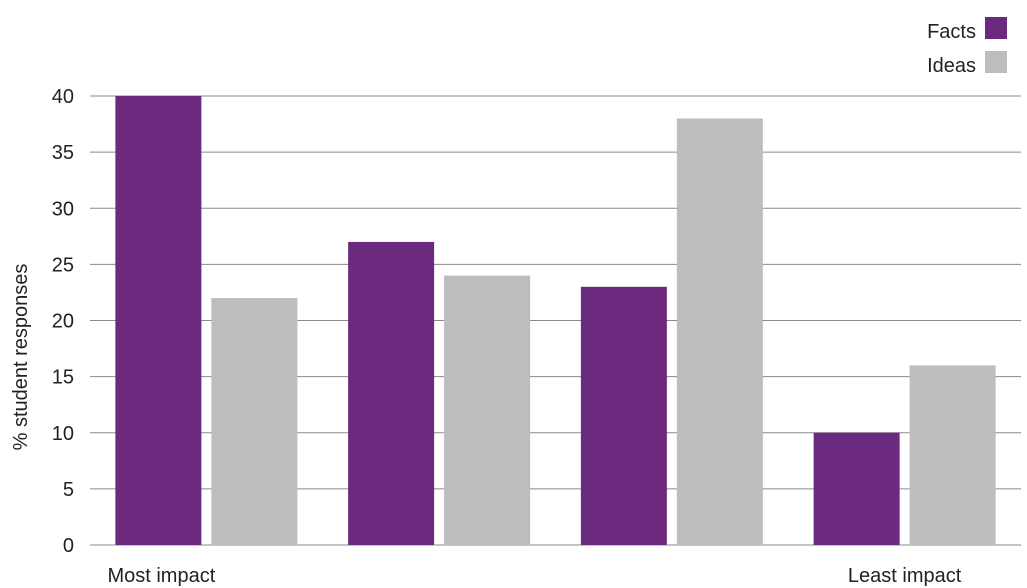 The height and width of the screenshot is (588, 1027). What do you see at coordinates (951, 66) in the screenshot?
I see `legend-label-ideas: Ideas` at bounding box center [951, 66].